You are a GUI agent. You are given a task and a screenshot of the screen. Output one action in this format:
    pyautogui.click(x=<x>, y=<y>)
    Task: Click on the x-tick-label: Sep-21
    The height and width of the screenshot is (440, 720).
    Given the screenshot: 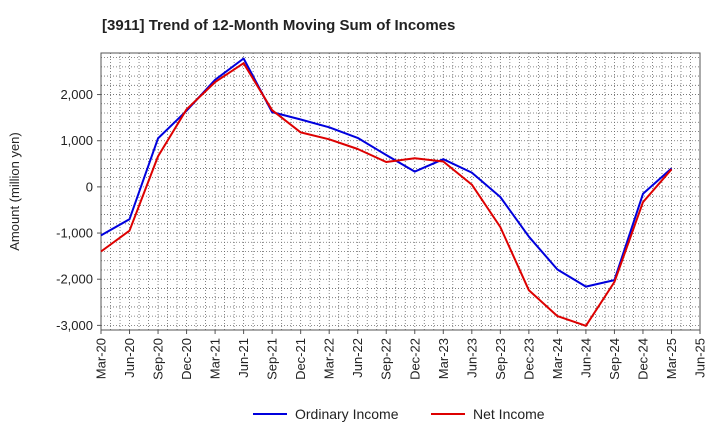 What is the action you would take?
    pyautogui.click(x=272, y=359)
    